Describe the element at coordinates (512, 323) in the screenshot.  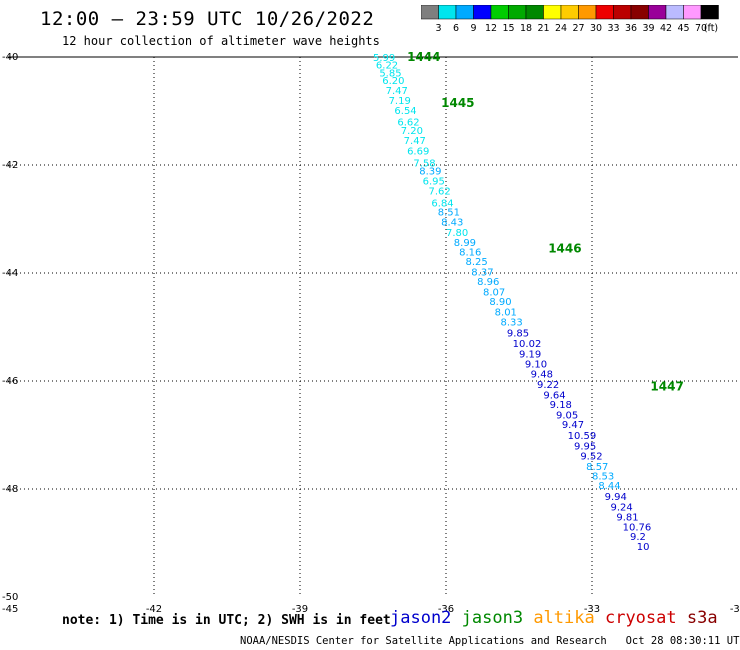
I see `swh-value-label: 8.33` at that location.